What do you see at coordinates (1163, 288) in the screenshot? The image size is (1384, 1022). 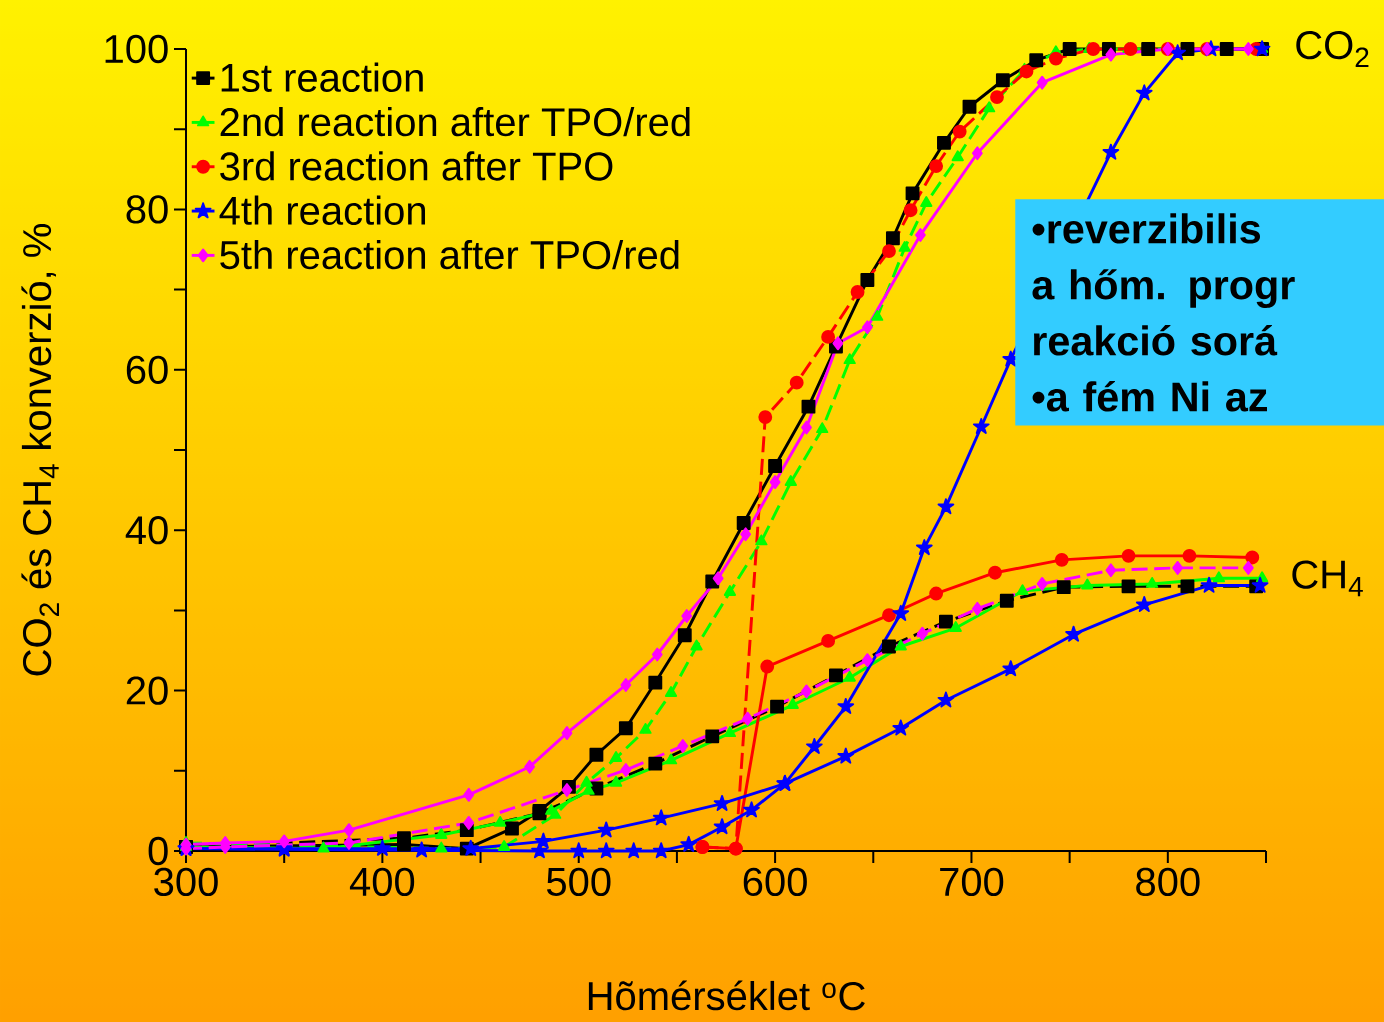 I see `annotation: a hőm. progr` at bounding box center [1163, 288].